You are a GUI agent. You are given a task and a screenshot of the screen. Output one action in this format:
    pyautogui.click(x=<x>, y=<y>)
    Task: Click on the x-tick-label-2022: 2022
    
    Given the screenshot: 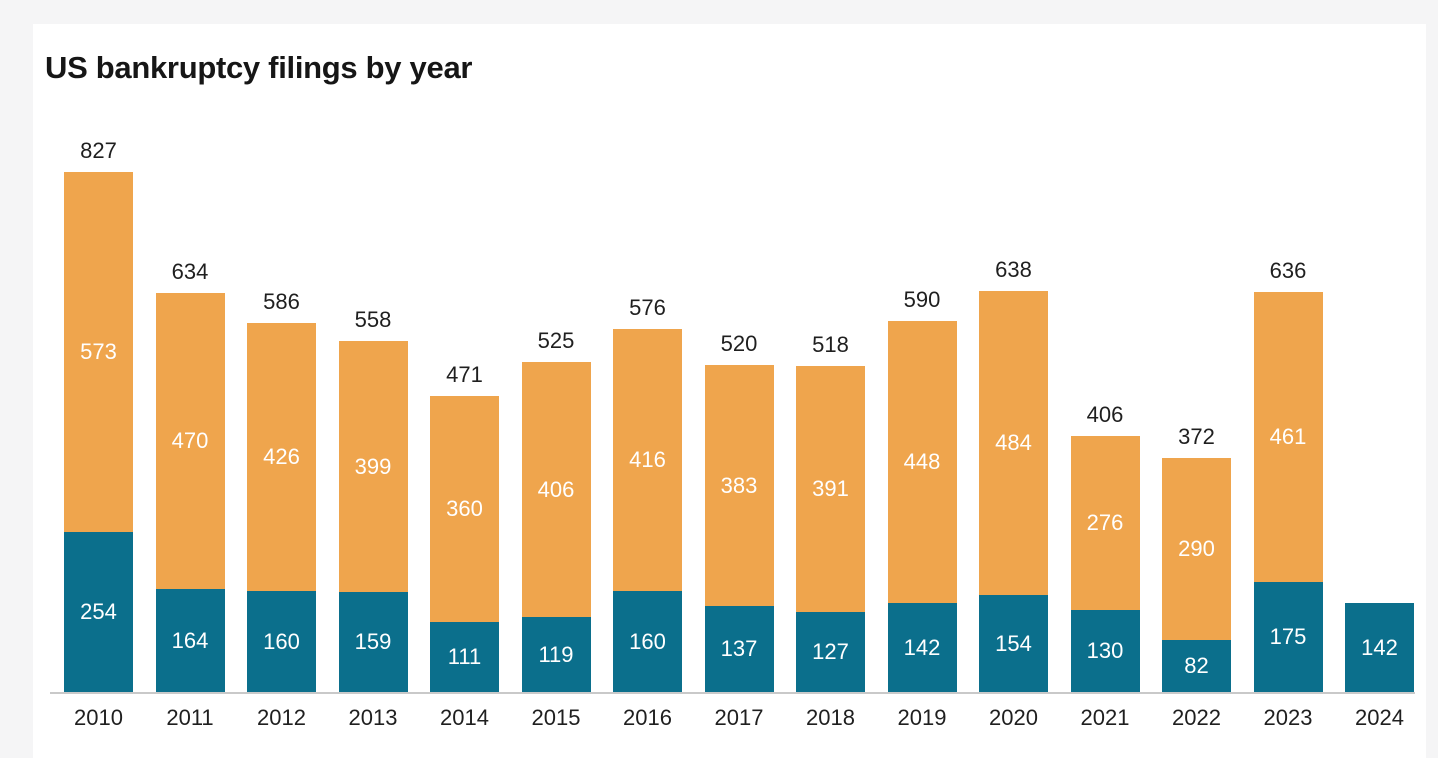 What is the action you would take?
    pyautogui.click(x=1196, y=717)
    